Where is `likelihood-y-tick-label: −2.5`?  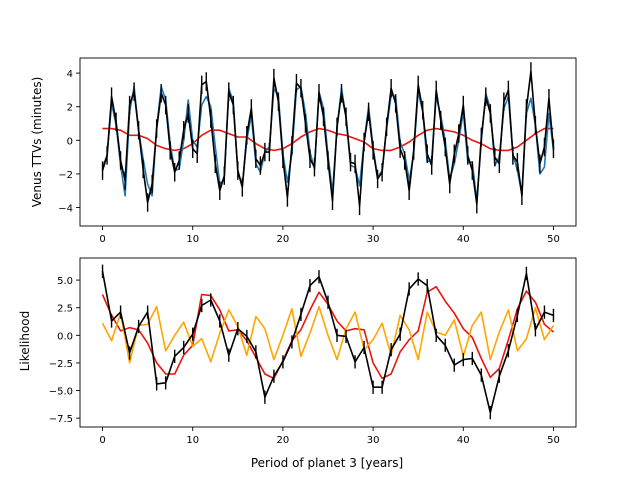
likelihood-y-tick-label: −2.5 is located at coordinates (61, 364).